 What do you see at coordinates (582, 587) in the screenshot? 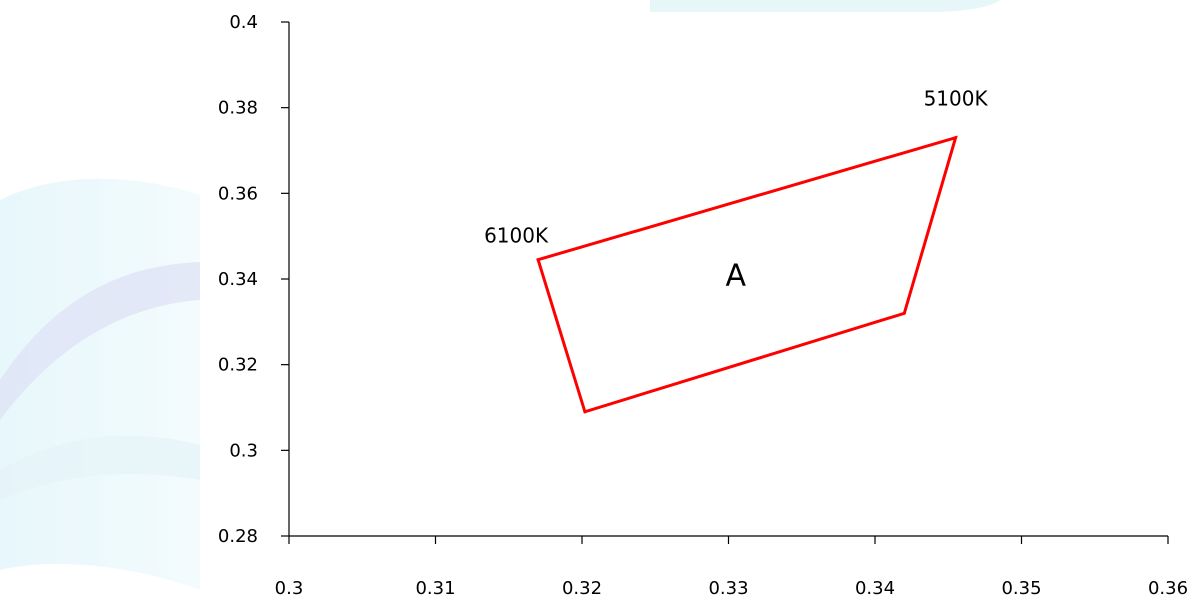
I see `x-tick-label: 0.32` at bounding box center [582, 587].